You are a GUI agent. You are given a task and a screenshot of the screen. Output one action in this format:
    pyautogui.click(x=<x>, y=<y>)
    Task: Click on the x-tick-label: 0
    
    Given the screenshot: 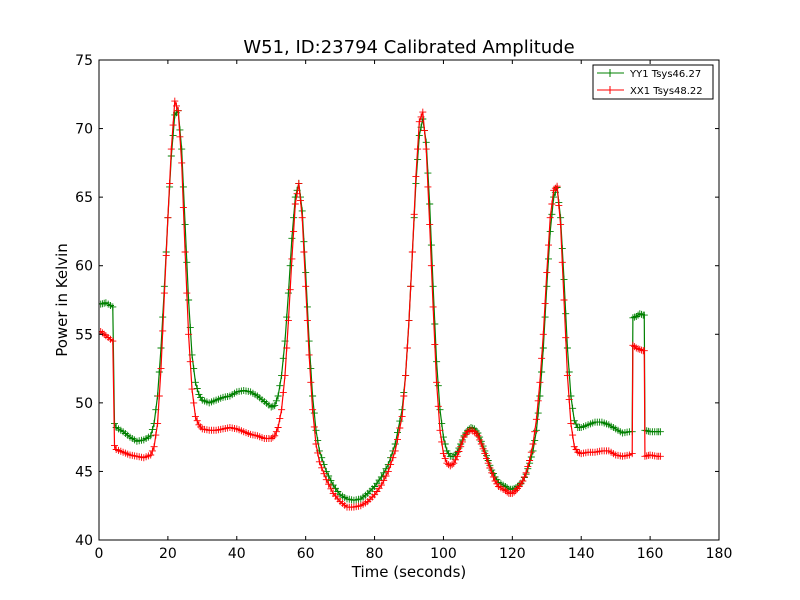 What is the action you would take?
    pyautogui.click(x=99, y=554)
    